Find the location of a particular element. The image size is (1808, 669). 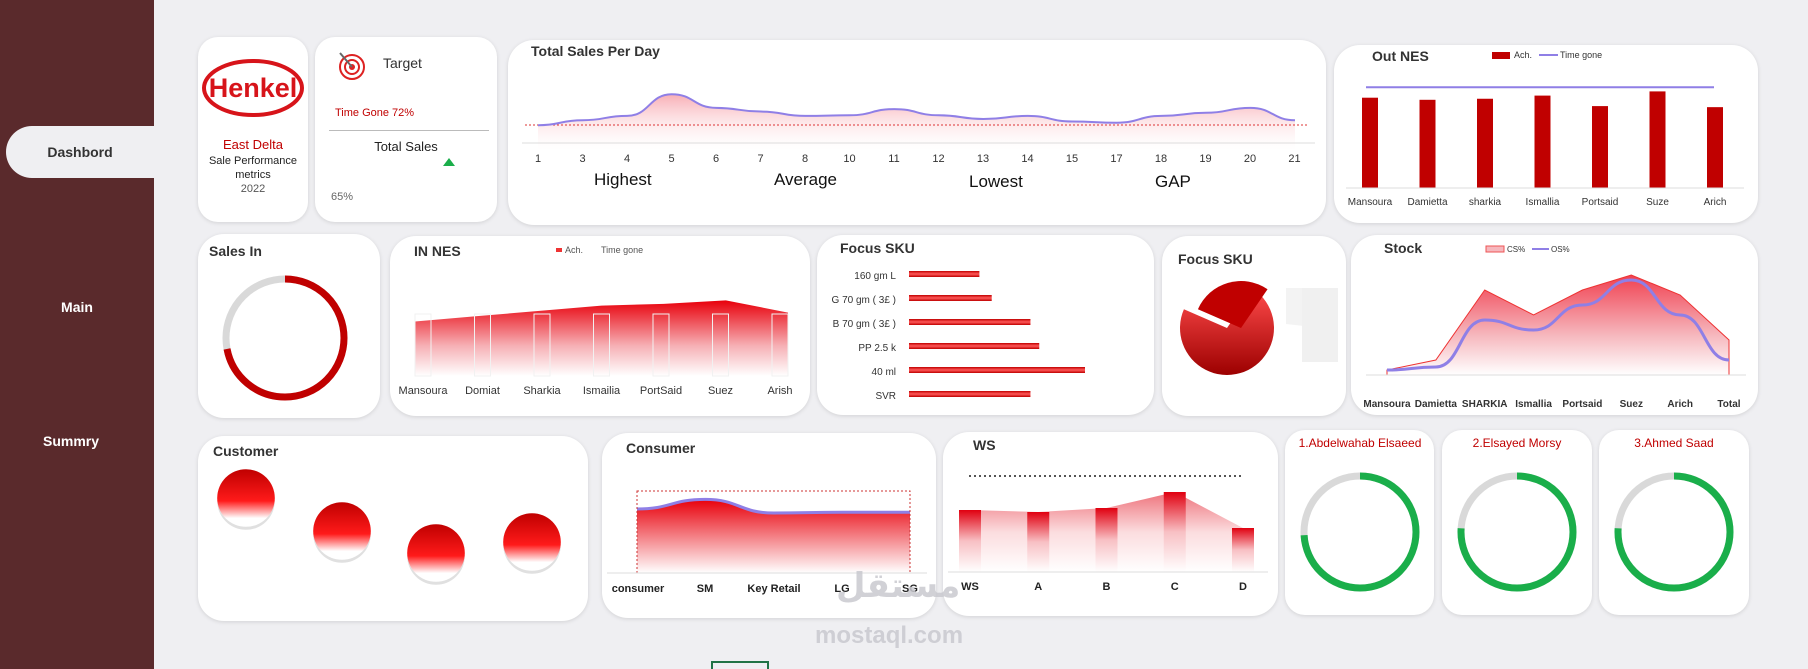

consumer-target-box is located at coordinates (773, 532).